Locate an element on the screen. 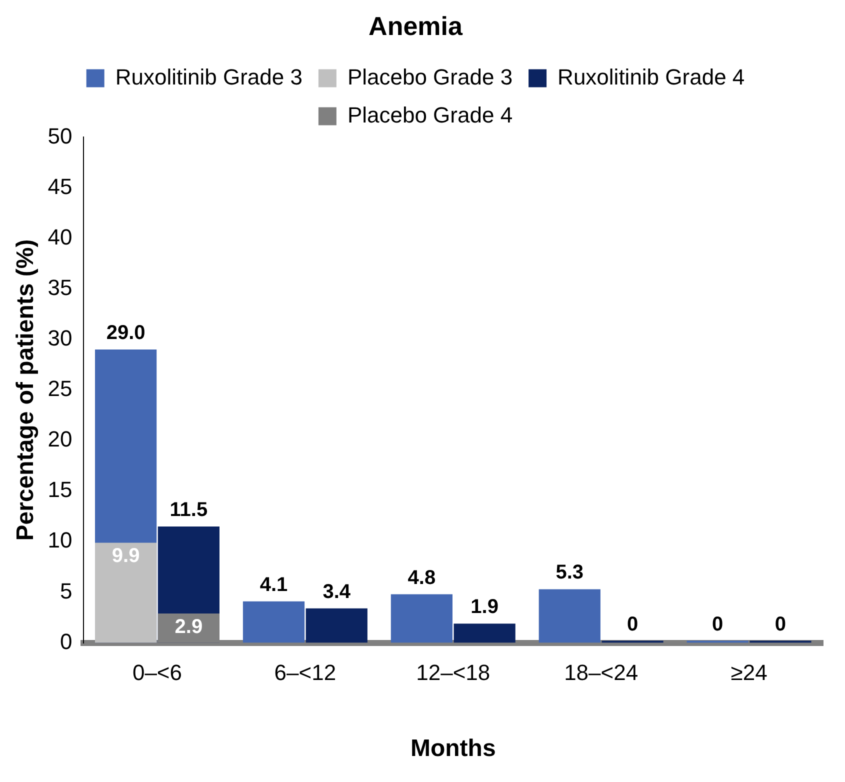 The height and width of the screenshot is (782, 845). y-tick-label: 35 is located at coordinates (60, 287).